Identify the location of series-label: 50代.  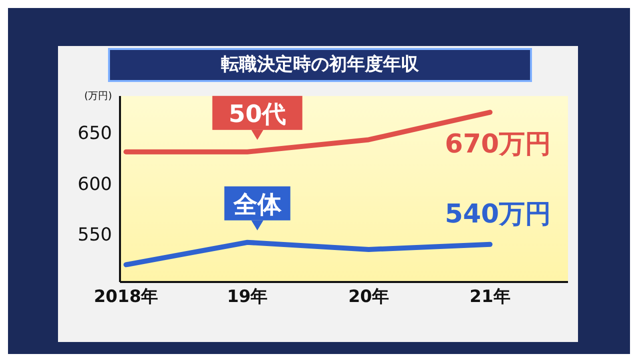
(257, 114).